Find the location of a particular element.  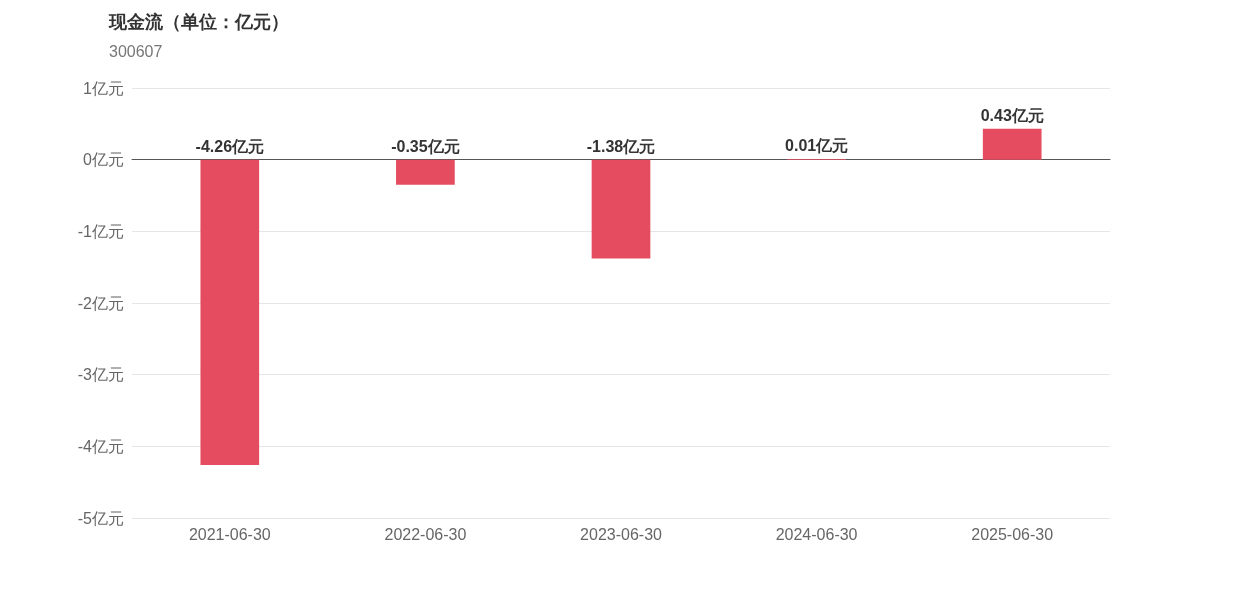

x-tick-label: 2025-06-30 is located at coordinates (1012, 534).